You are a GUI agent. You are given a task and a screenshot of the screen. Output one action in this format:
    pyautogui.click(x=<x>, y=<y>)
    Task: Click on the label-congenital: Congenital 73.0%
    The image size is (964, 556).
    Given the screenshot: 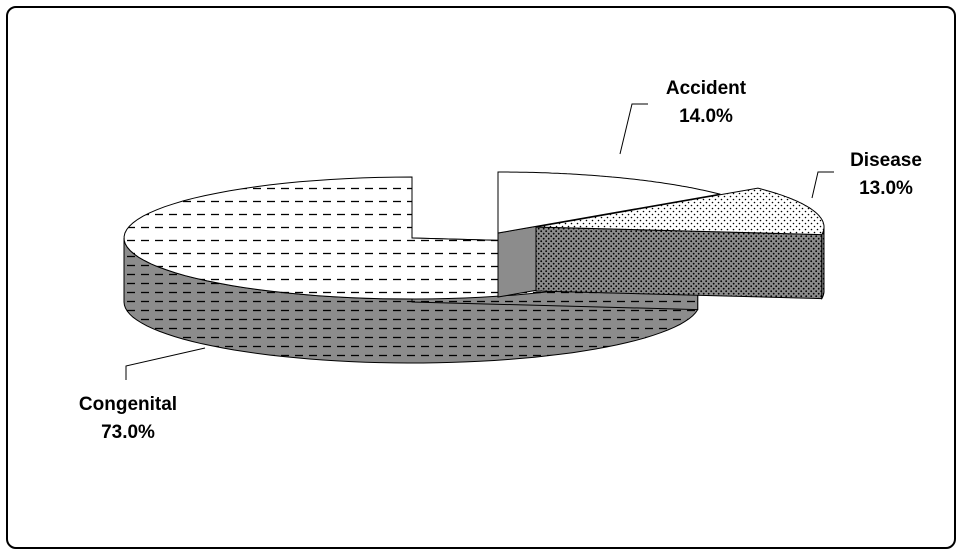 What is the action you would take?
    pyautogui.click(x=142, y=395)
    